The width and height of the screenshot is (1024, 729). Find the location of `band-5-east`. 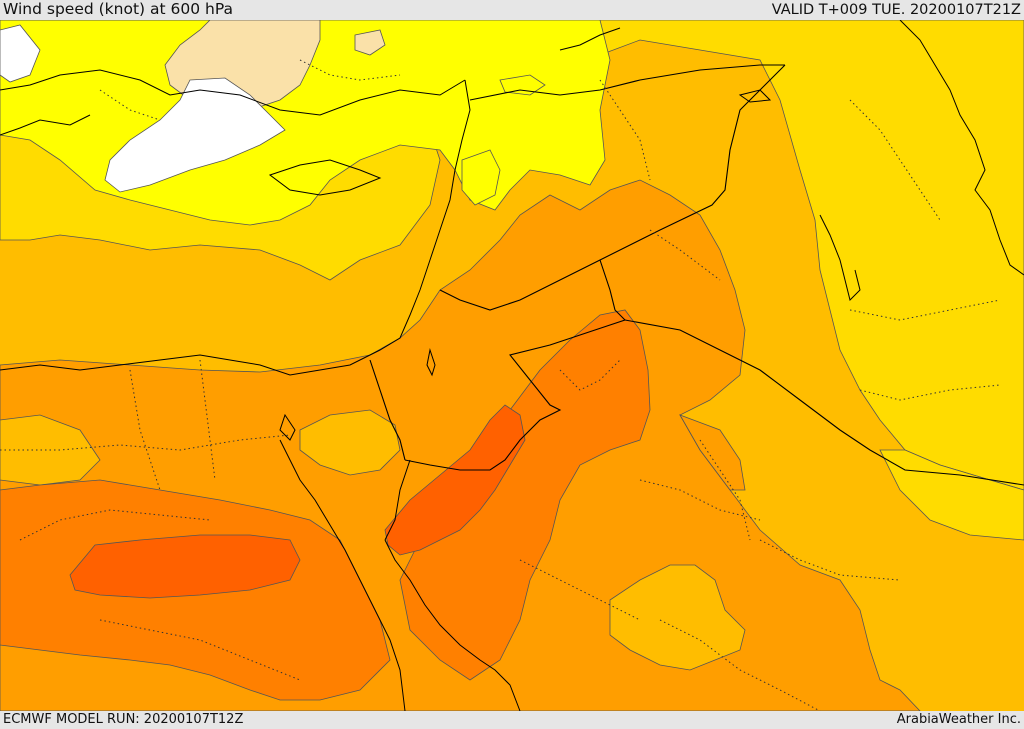

band-5-east is located at coordinates (712, 452).